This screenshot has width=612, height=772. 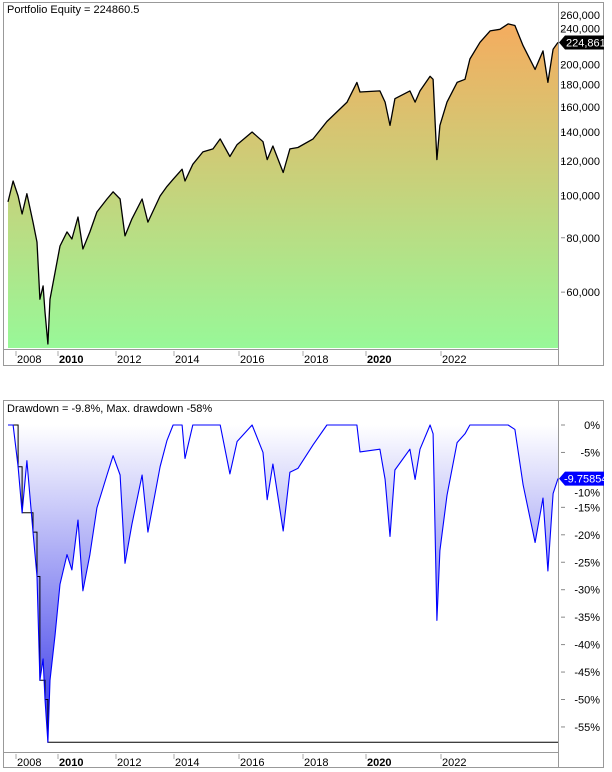 I want to click on equity-last-value-box, so click(x=581, y=42).